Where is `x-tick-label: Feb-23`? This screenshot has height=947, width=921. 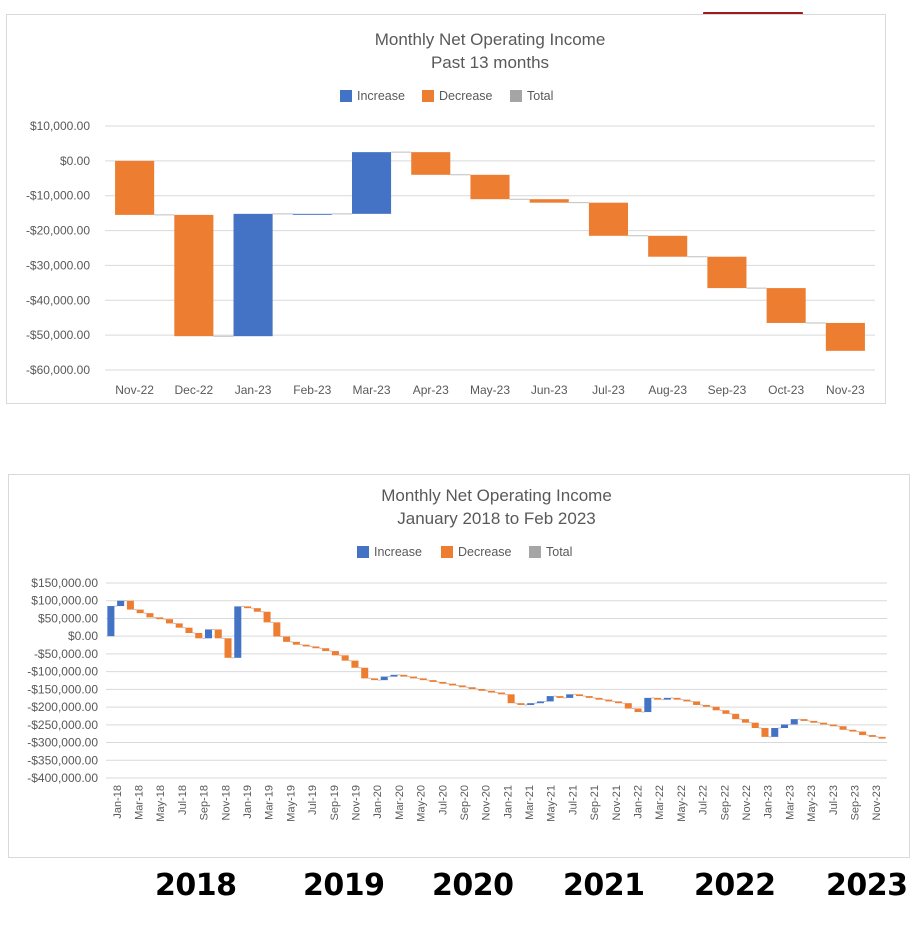 x-tick-label: Feb-23 is located at coordinates (312, 390).